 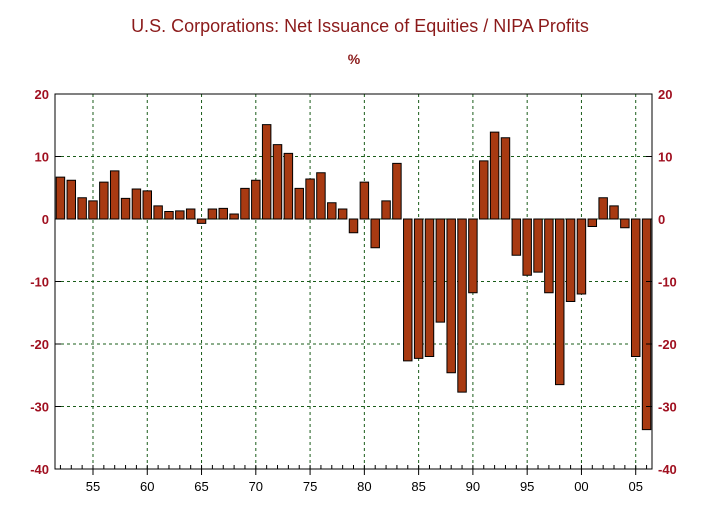 I want to click on y-tick-label-left: -30, so click(x=39, y=407).